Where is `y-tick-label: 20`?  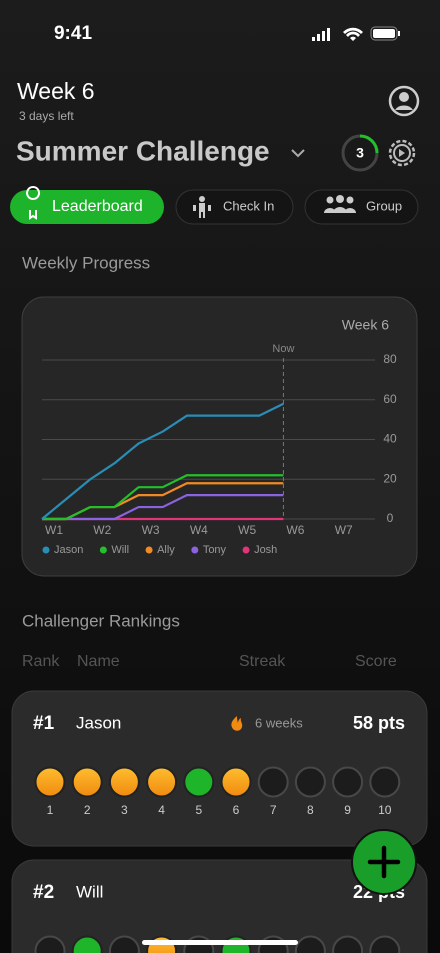 y-tick-label: 20 is located at coordinates (390, 478).